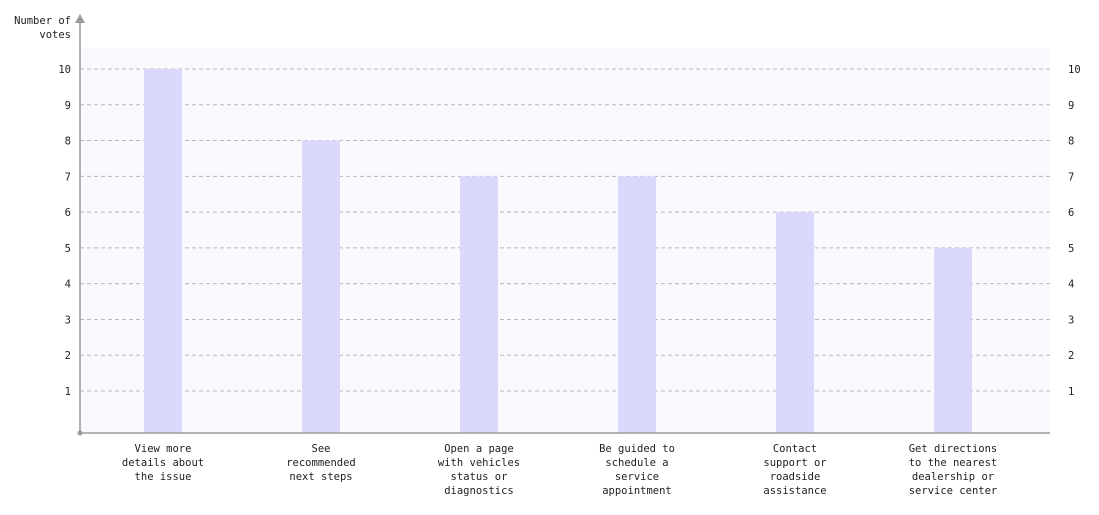 Image resolution: width=1099 pixels, height=515 pixels. Describe the element at coordinates (1071, 177) in the screenshot. I see `y-tick-label-right-7: 7` at that location.